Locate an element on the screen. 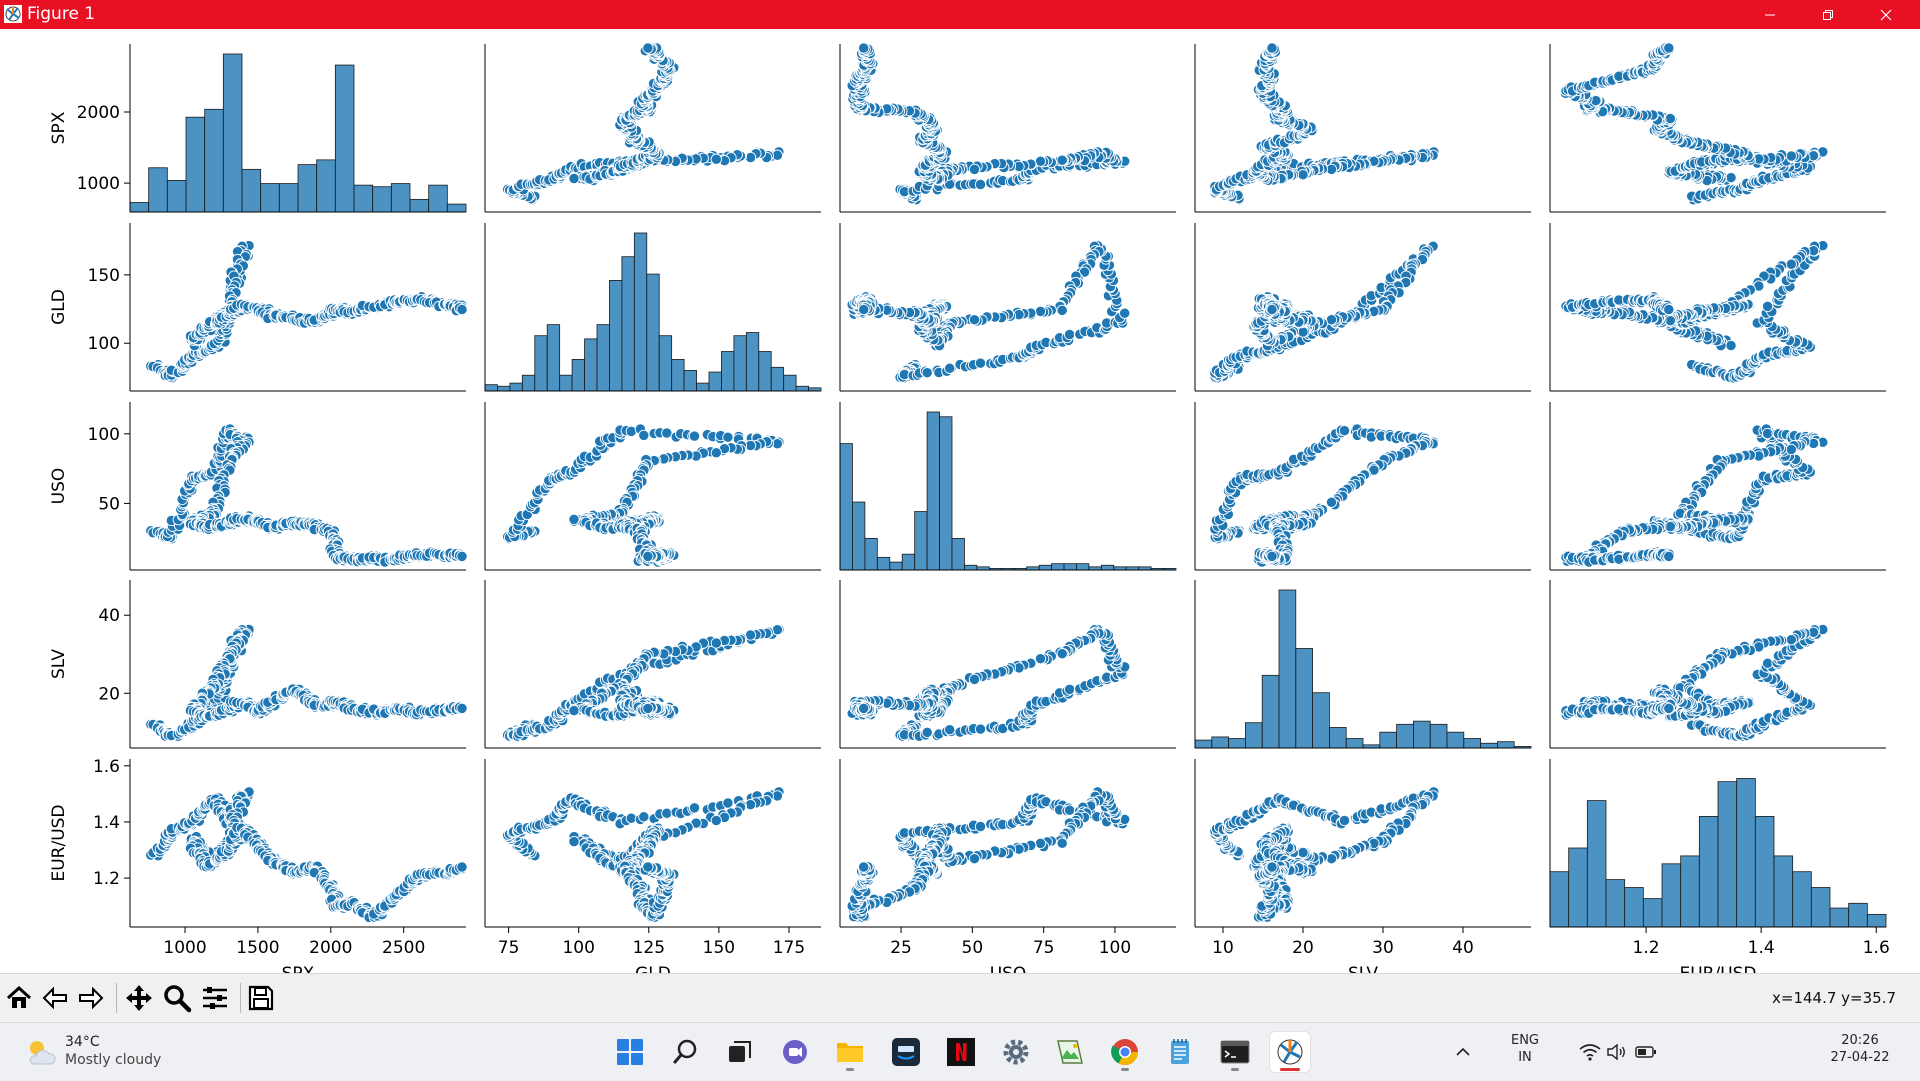 The image size is (1920, 1081). minimize-icon is located at coordinates (1770, 15).